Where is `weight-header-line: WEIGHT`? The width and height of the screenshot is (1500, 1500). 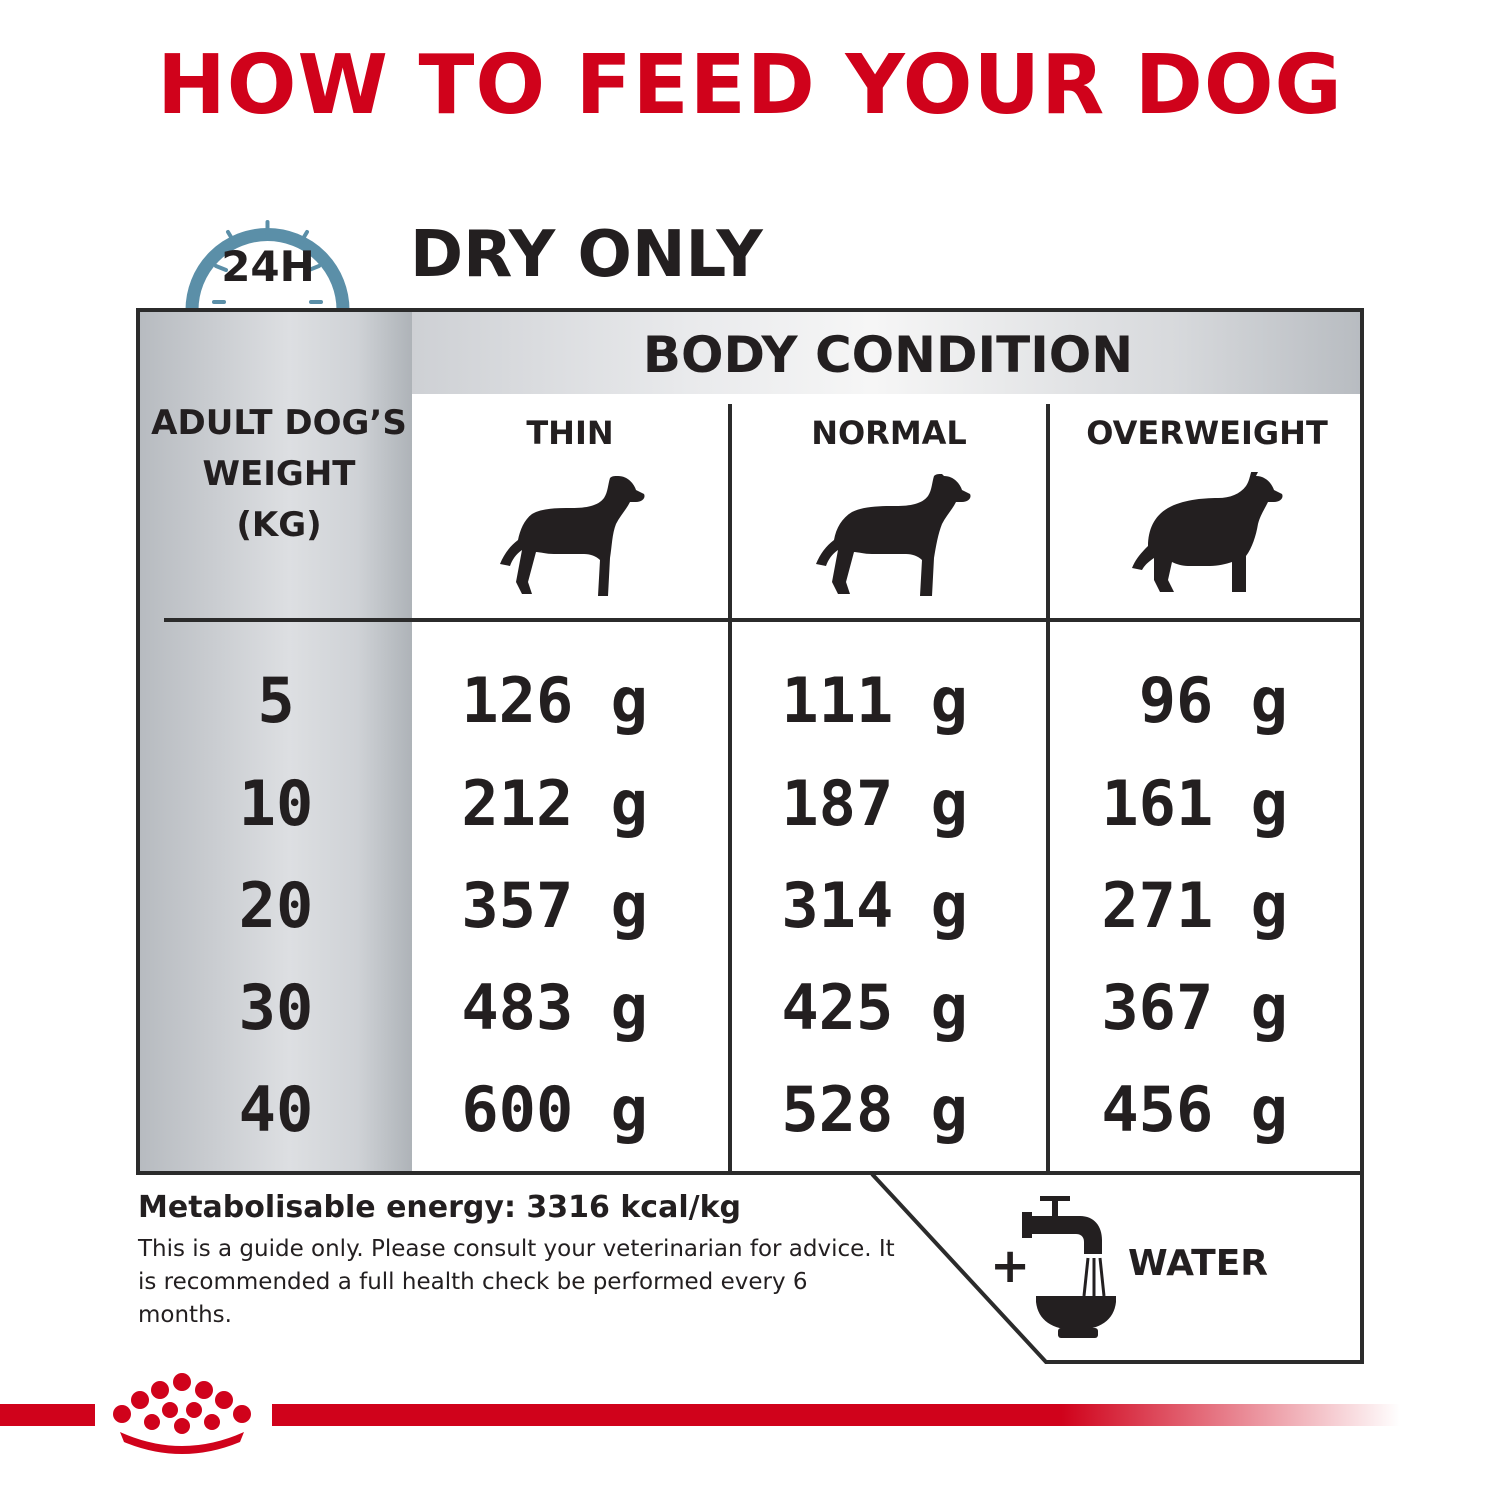 weight-header-line: WEIGHT is located at coordinates (279, 474).